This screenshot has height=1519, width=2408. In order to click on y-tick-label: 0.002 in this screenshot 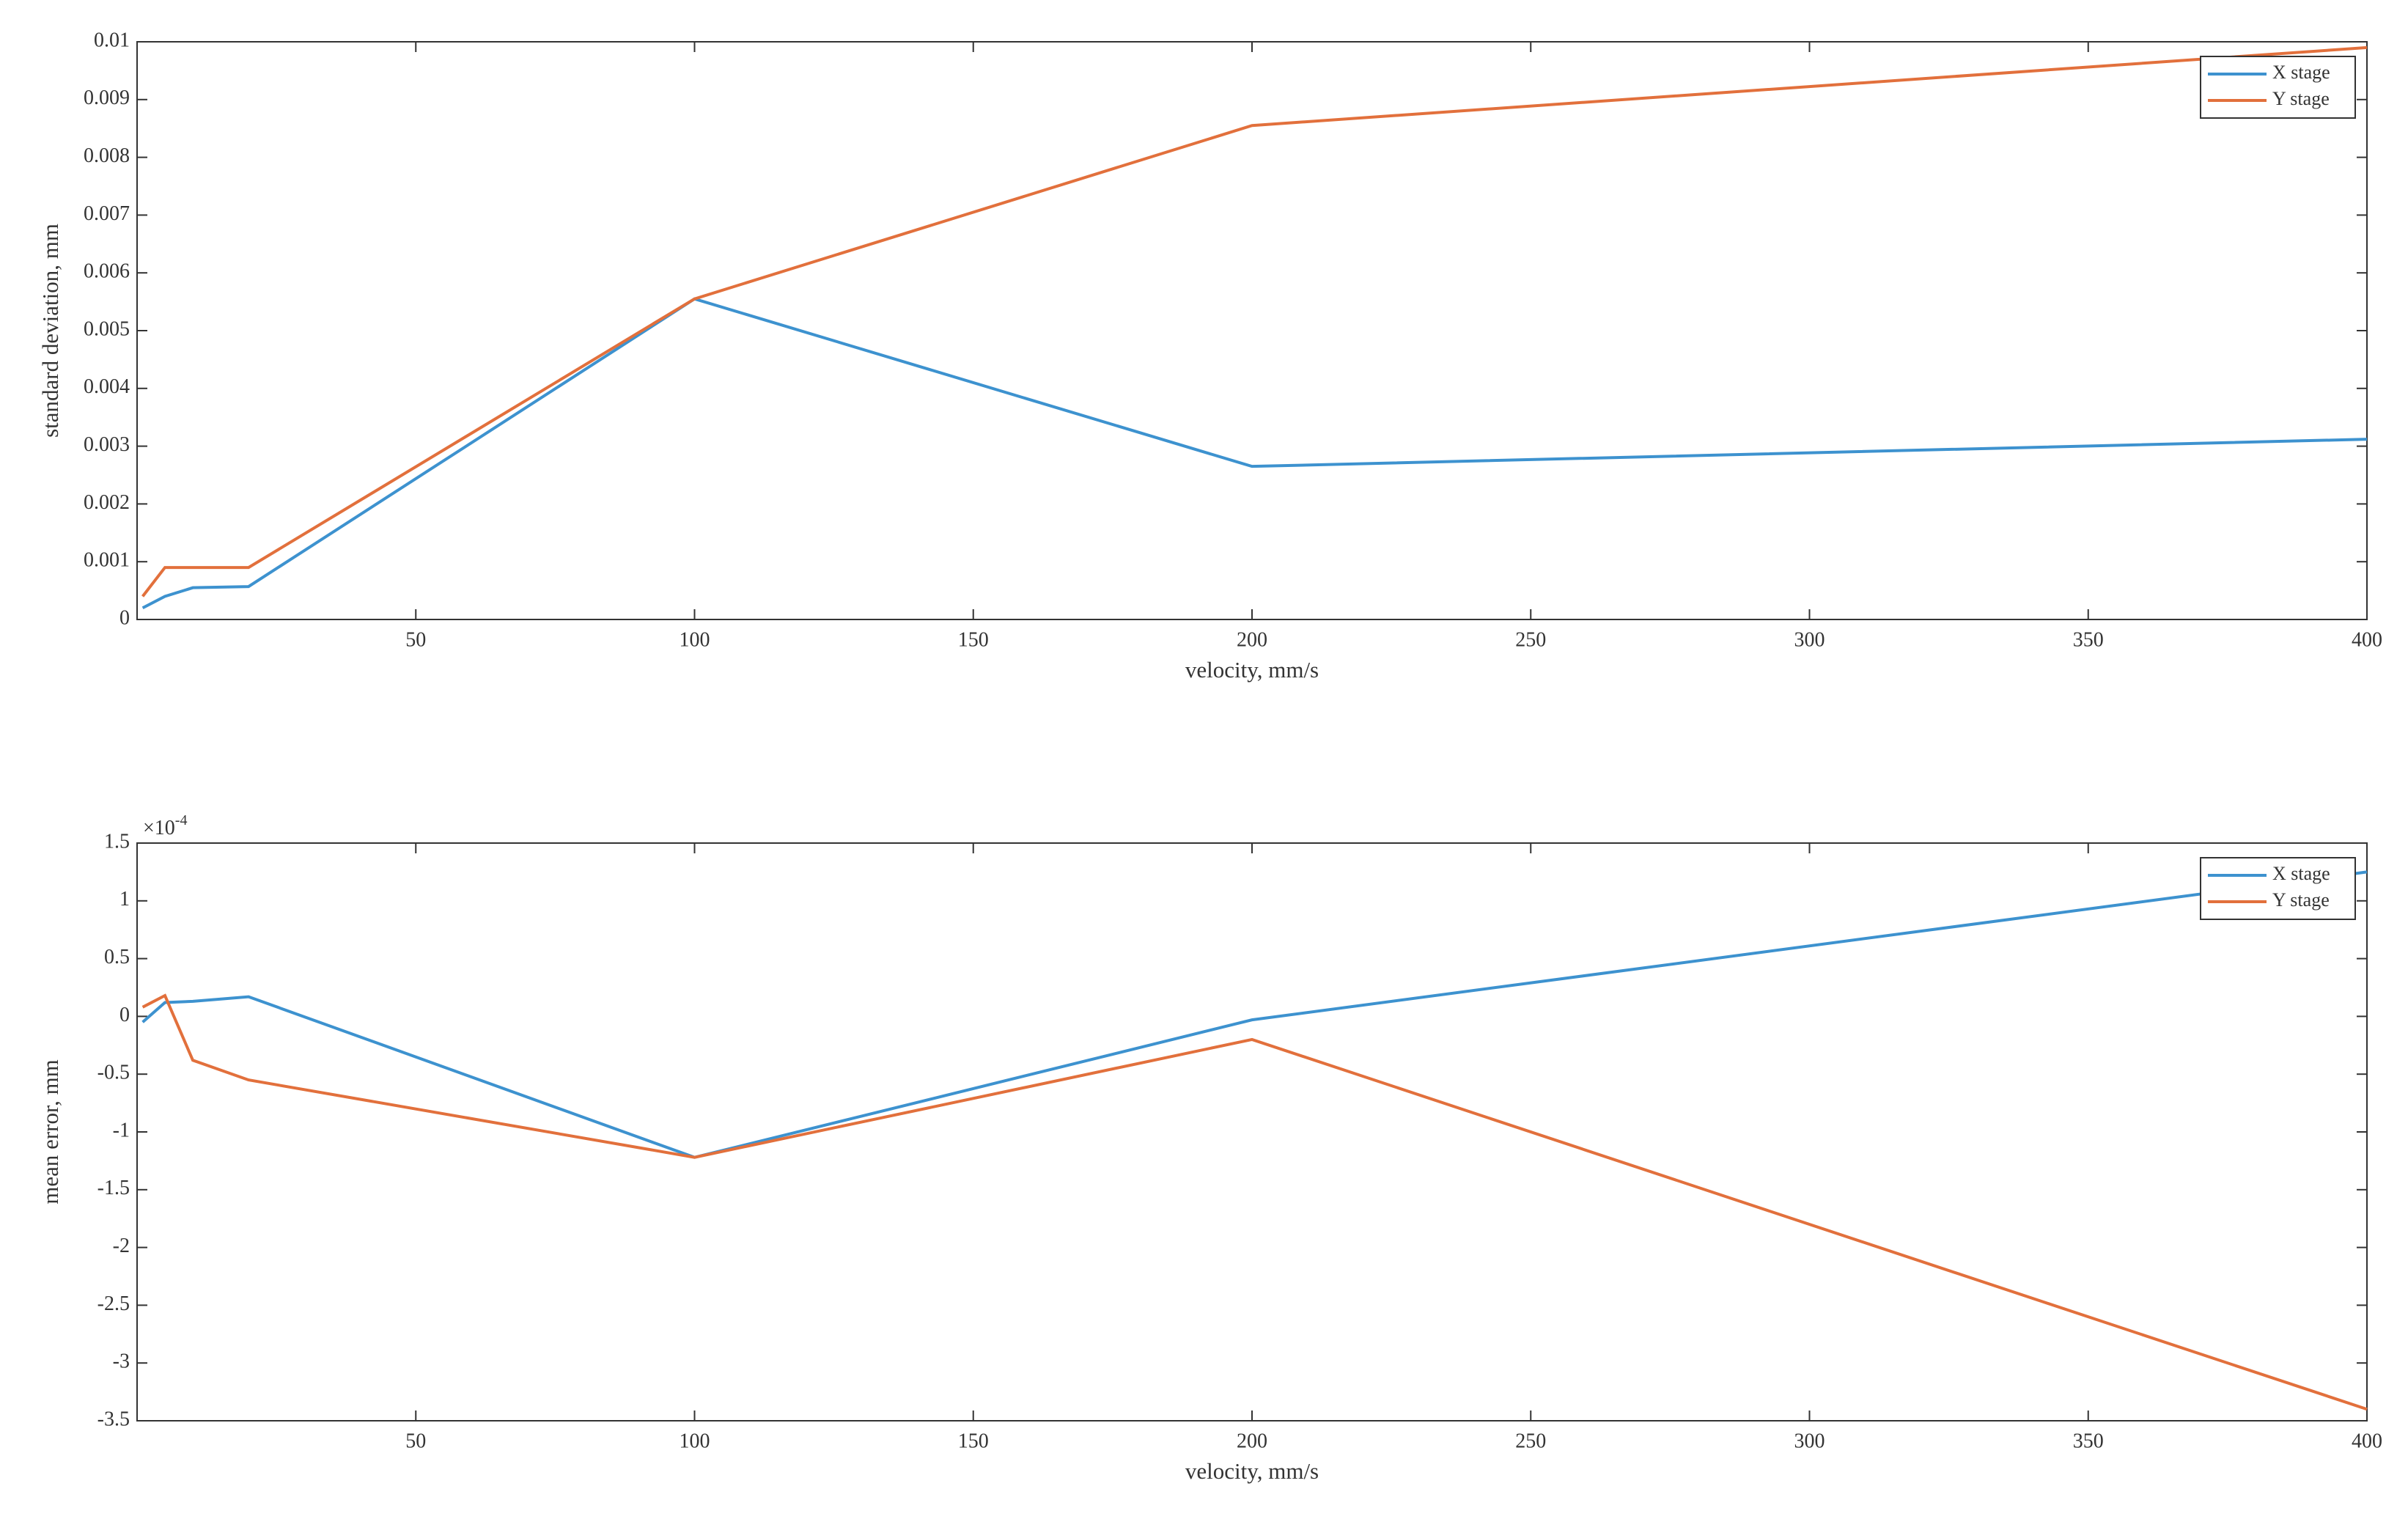, I will do `click(107, 503)`.